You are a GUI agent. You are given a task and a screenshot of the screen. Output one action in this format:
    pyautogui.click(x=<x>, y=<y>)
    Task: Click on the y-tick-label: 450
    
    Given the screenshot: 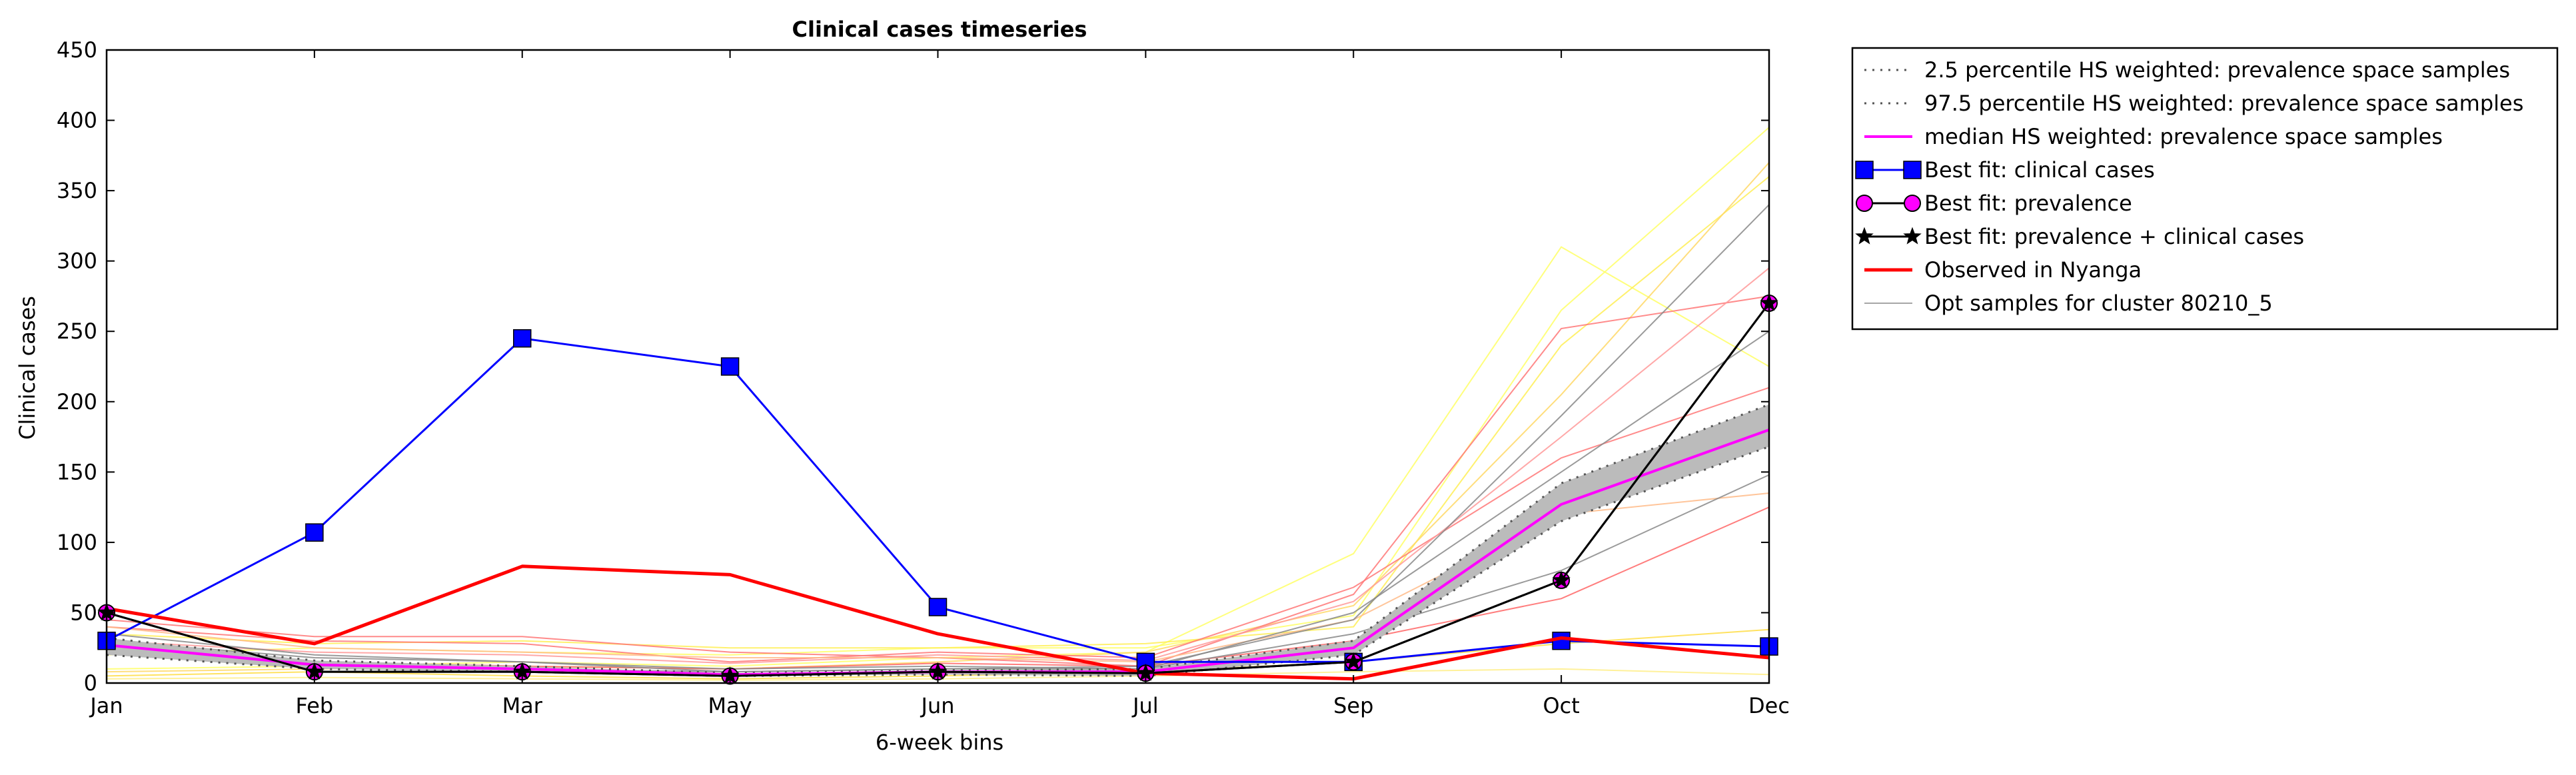 What is the action you would take?
    pyautogui.click(x=77, y=50)
    